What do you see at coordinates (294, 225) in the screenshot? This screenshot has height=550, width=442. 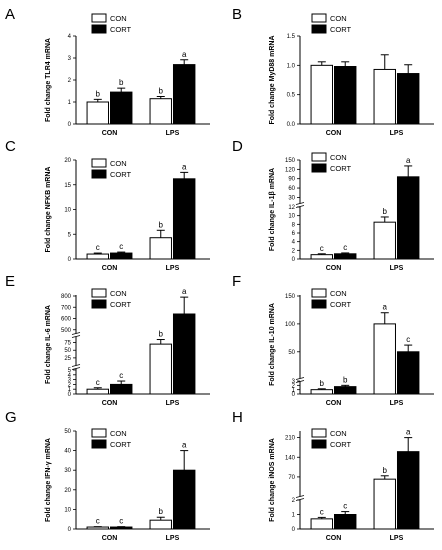 I see `y-tick-label: 8` at bounding box center [294, 225].